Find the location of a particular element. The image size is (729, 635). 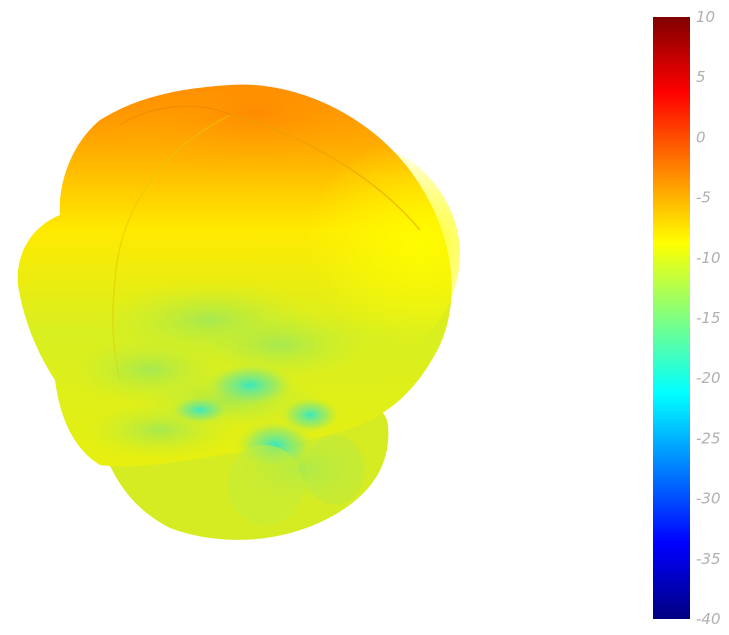

surface-seam-right is located at coordinates (325, 172).